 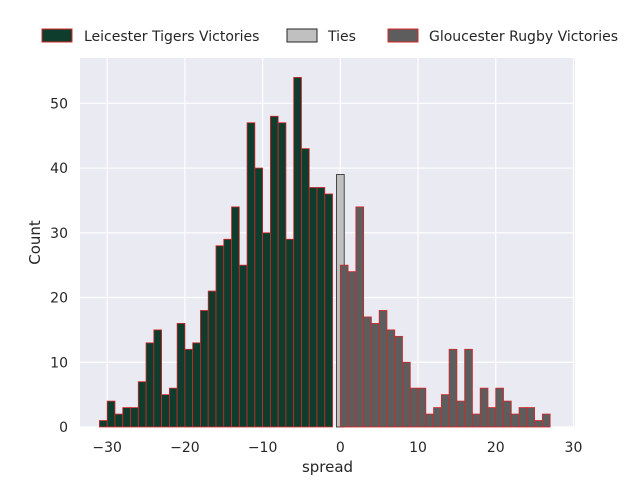 What do you see at coordinates (59, 266) in the screenshot?
I see `y-axis-ticks: 0 10 20 30 40 50` at bounding box center [59, 266].